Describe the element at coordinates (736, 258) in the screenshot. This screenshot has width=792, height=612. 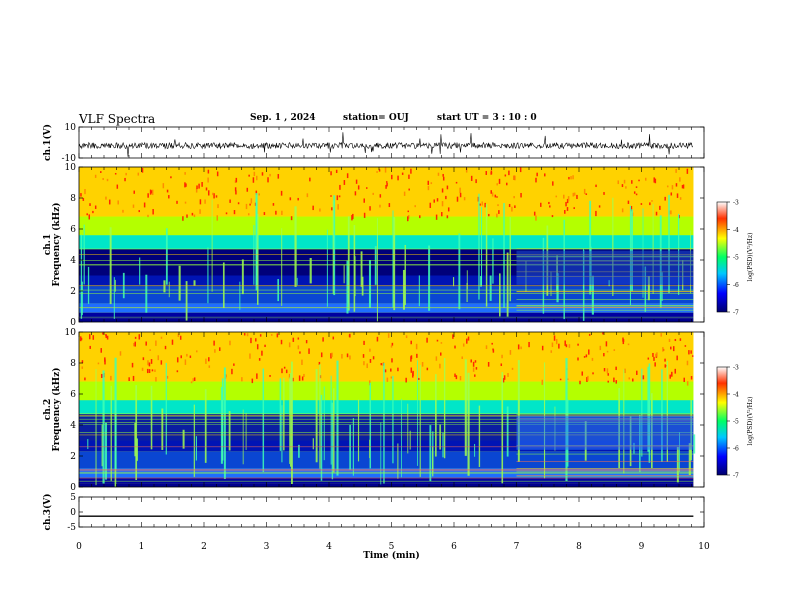
I see `colorbar-tick-label: -5` at that location.